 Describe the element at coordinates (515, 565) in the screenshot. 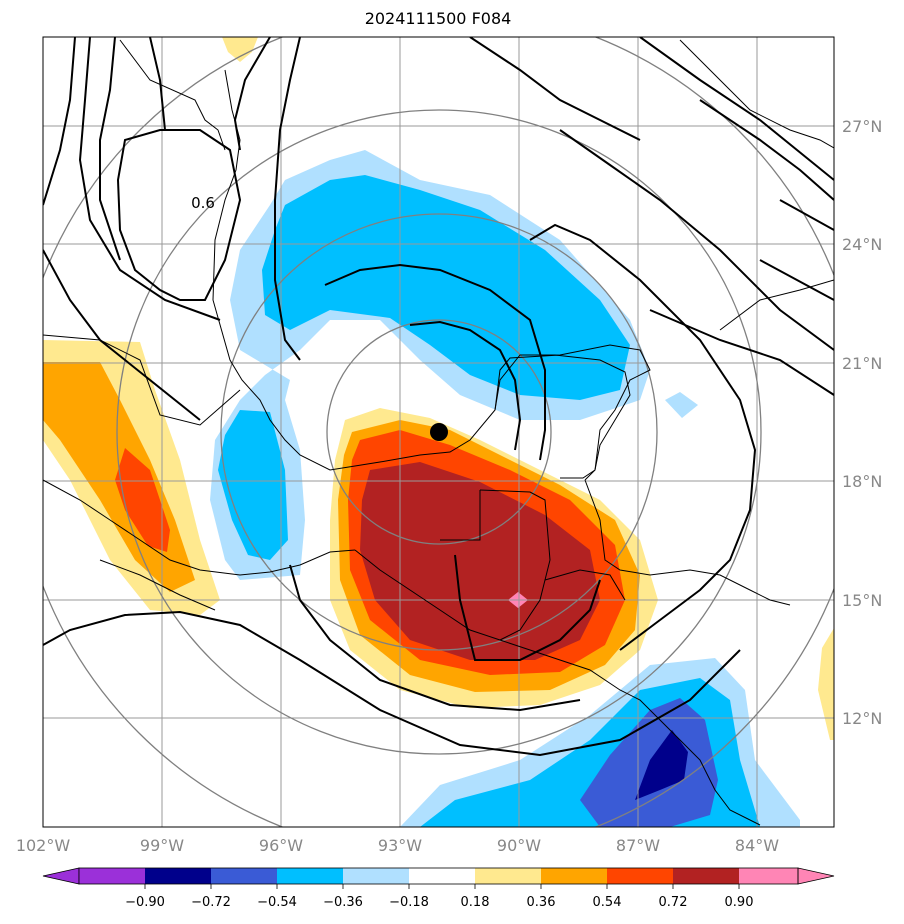

I see `guatemala-border` at that location.